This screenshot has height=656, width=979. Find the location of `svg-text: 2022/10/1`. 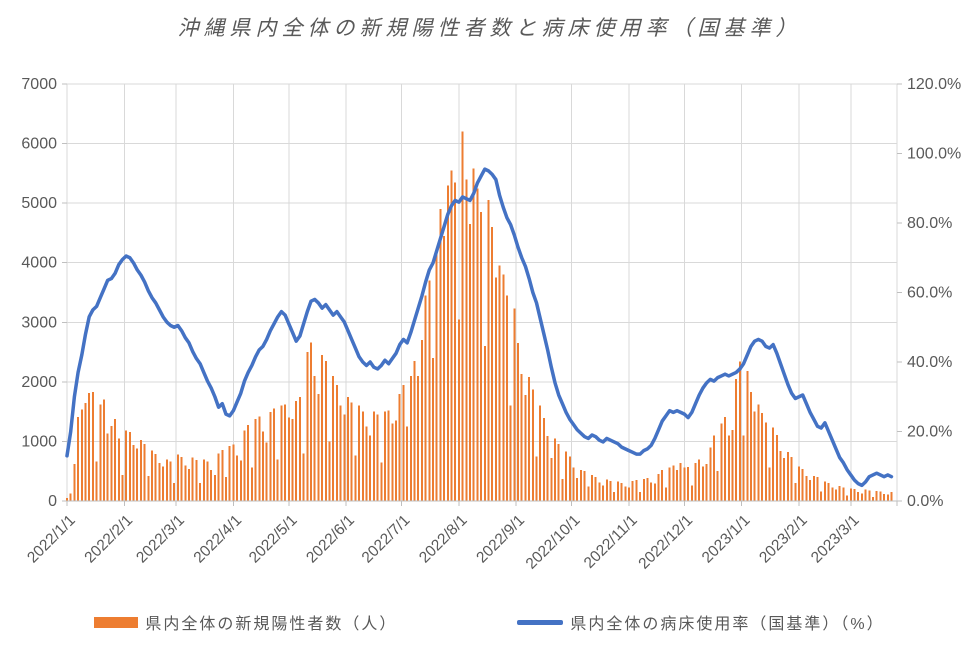

svg-text: 2022/10/1 is located at coordinates (553, 542).